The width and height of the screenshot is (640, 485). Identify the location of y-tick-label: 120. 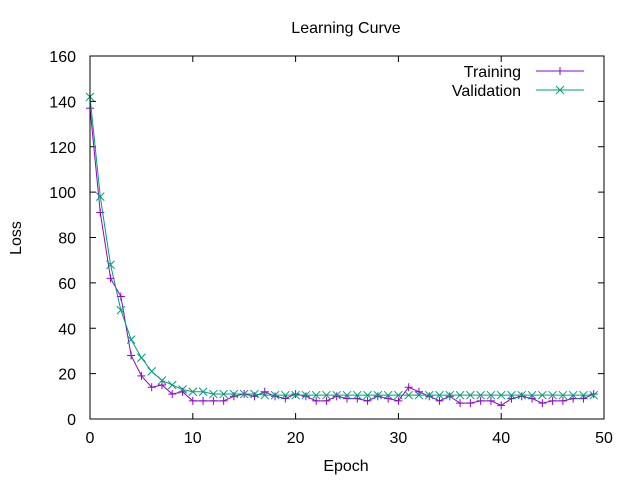
(62, 148).